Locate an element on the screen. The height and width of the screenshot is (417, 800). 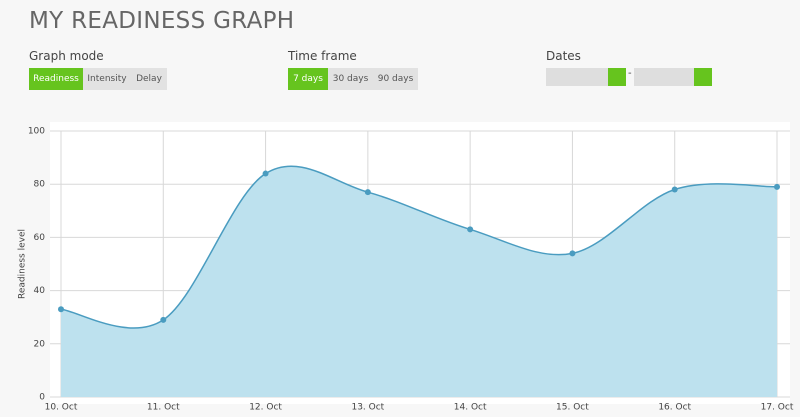
control-label: Graph mode is located at coordinates (66, 56).